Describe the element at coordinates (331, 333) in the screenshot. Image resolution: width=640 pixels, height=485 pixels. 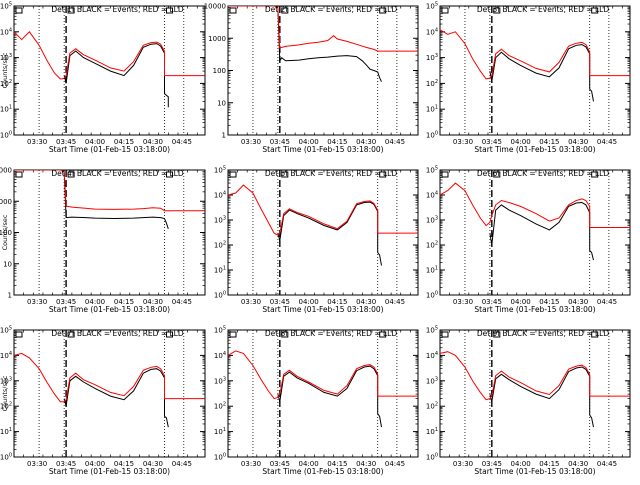
I see `chart-title: Det 8f BLACK = Events, RED = LLD` at that location.